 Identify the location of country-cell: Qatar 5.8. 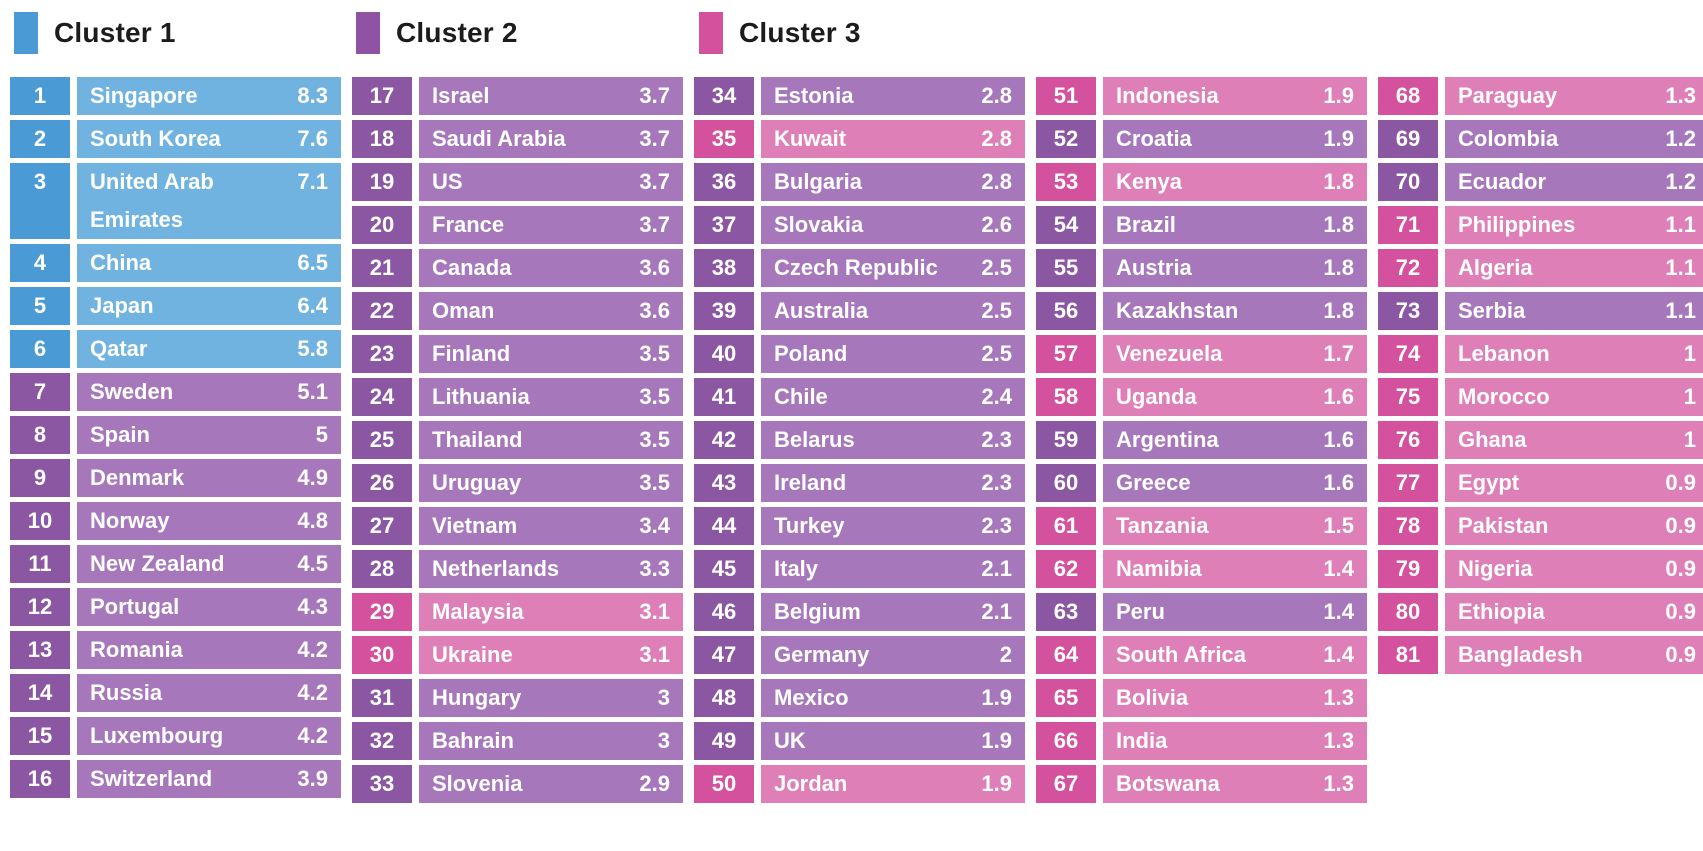
(209, 349).